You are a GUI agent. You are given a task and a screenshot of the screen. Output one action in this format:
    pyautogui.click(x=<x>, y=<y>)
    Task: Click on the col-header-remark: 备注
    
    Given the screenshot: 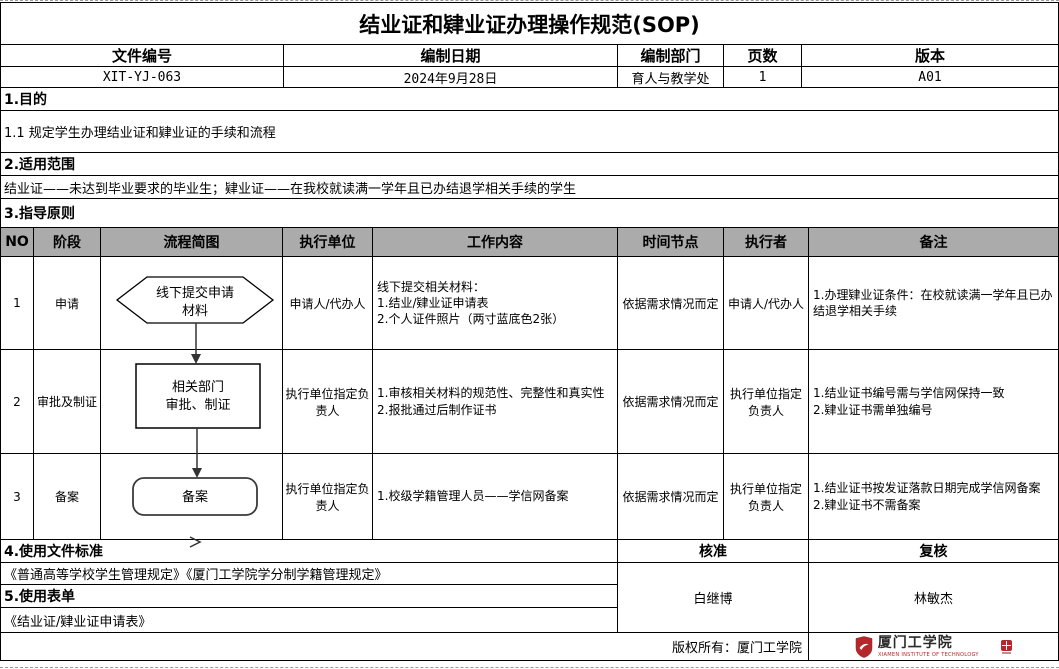 What is the action you would take?
    pyautogui.click(x=933, y=242)
    